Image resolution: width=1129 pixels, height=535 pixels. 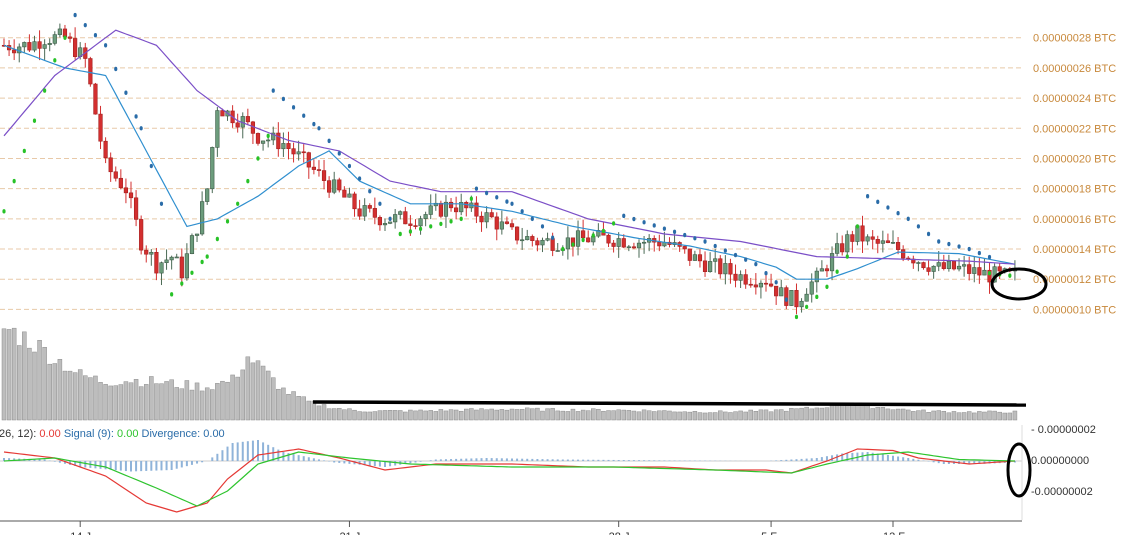 I want to click on macd-tick-label: 0.00000000, so click(x=1060, y=461).